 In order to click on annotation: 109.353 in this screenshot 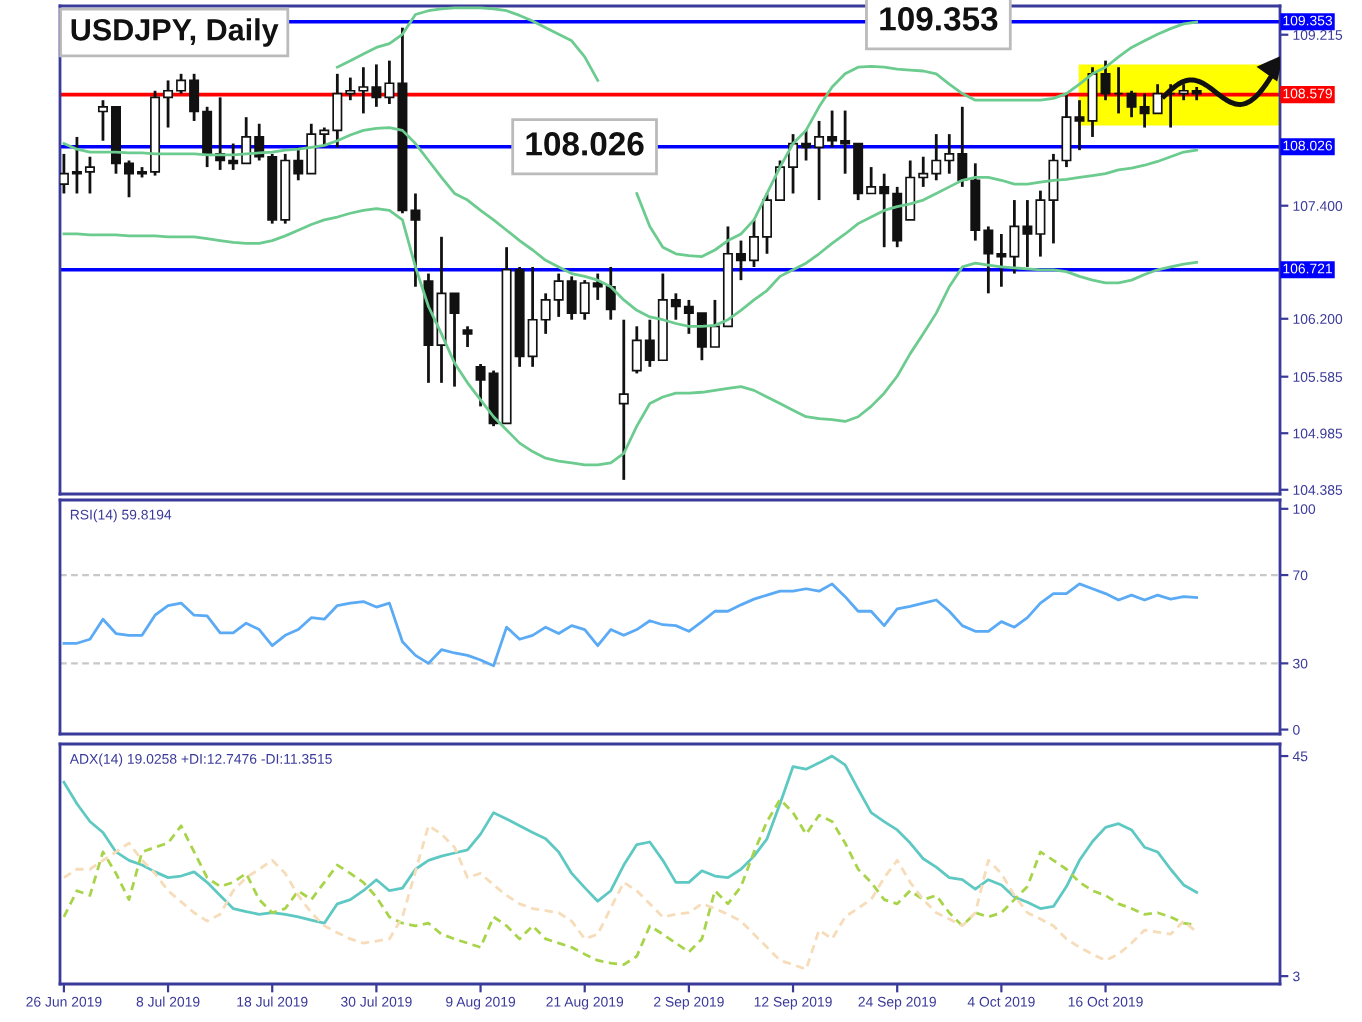, I will do `click(939, 19)`.